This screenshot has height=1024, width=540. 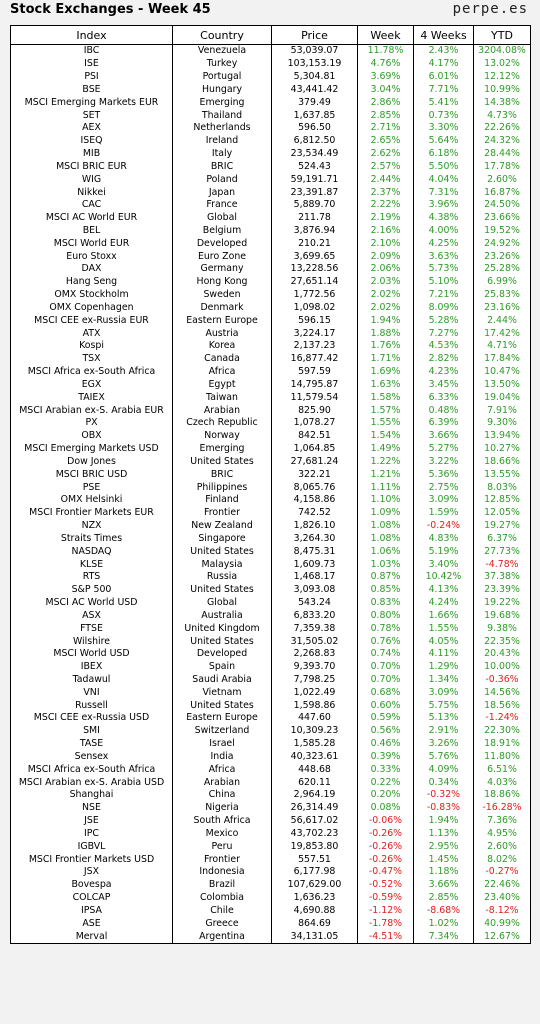 What do you see at coordinates (385, 167) in the screenshot?
I see `week-change-cell: 2.57%` at bounding box center [385, 167].